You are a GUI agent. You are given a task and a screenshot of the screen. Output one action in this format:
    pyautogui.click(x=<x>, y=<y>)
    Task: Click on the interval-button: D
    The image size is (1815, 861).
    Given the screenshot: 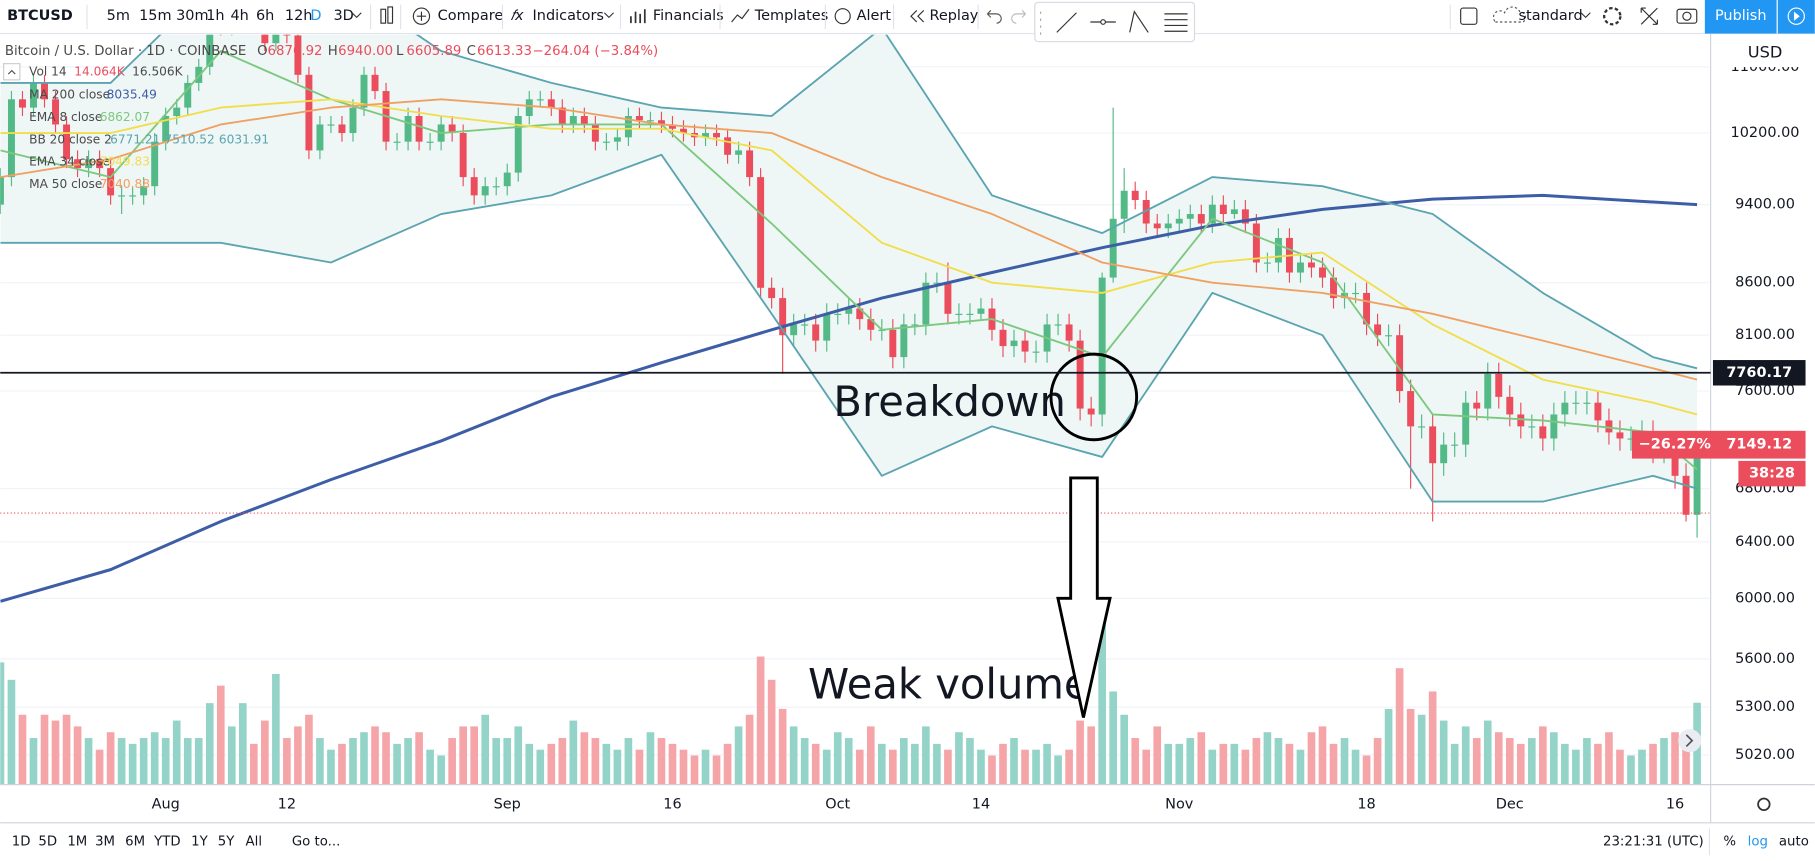 What is the action you would take?
    pyautogui.click(x=315, y=16)
    